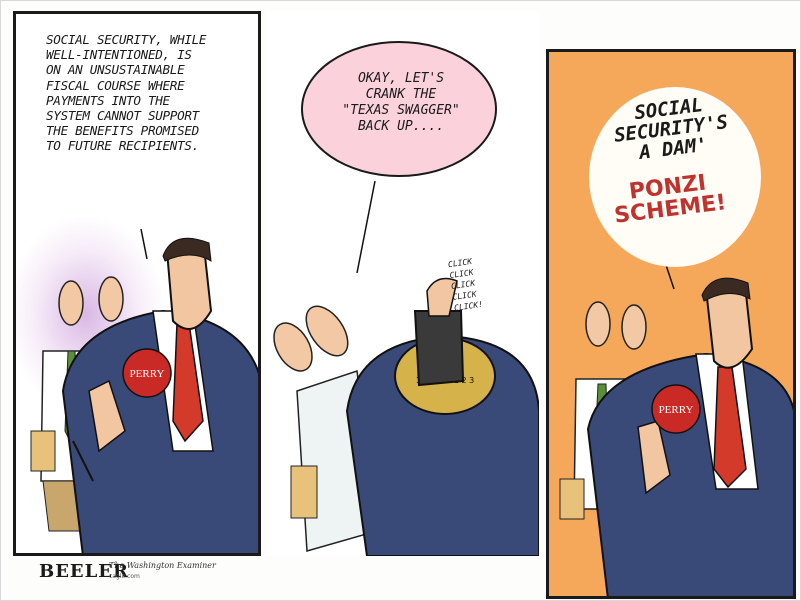 This screenshot has height=601, width=801. Describe the element at coordinates (675, 177) in the screenshot. I see `speech-bubble-ponzi` at that location.